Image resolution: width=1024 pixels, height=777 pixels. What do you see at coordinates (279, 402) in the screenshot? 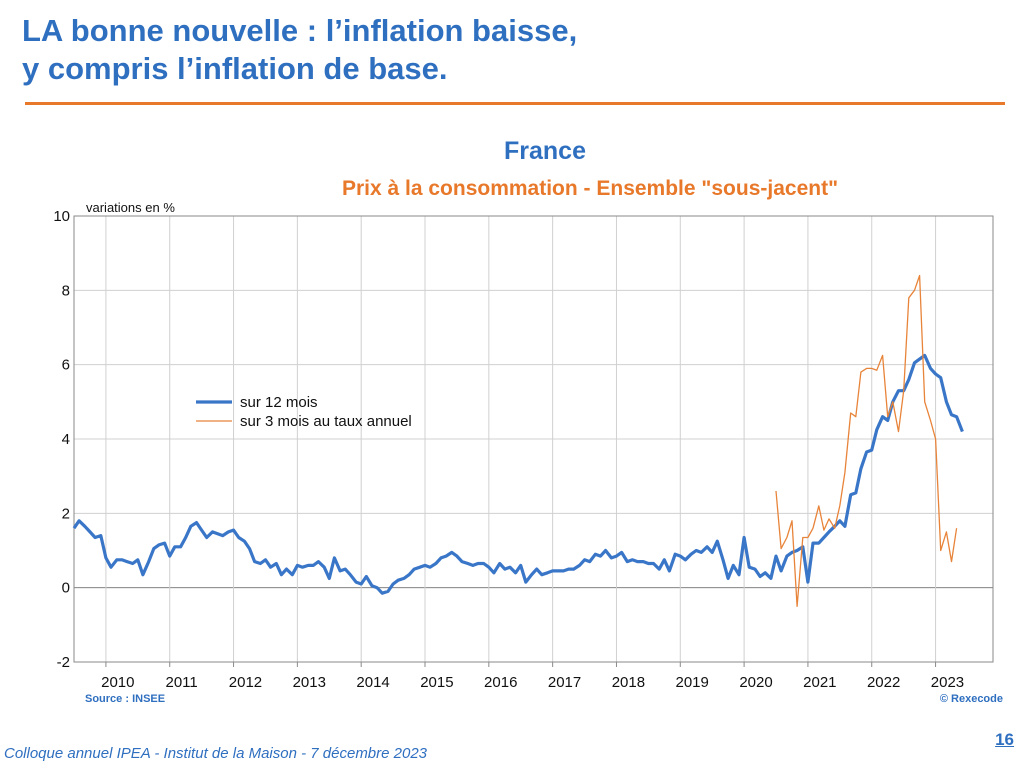
I see `legend-label: sur 12 mois` at bounding box center [279, 402].